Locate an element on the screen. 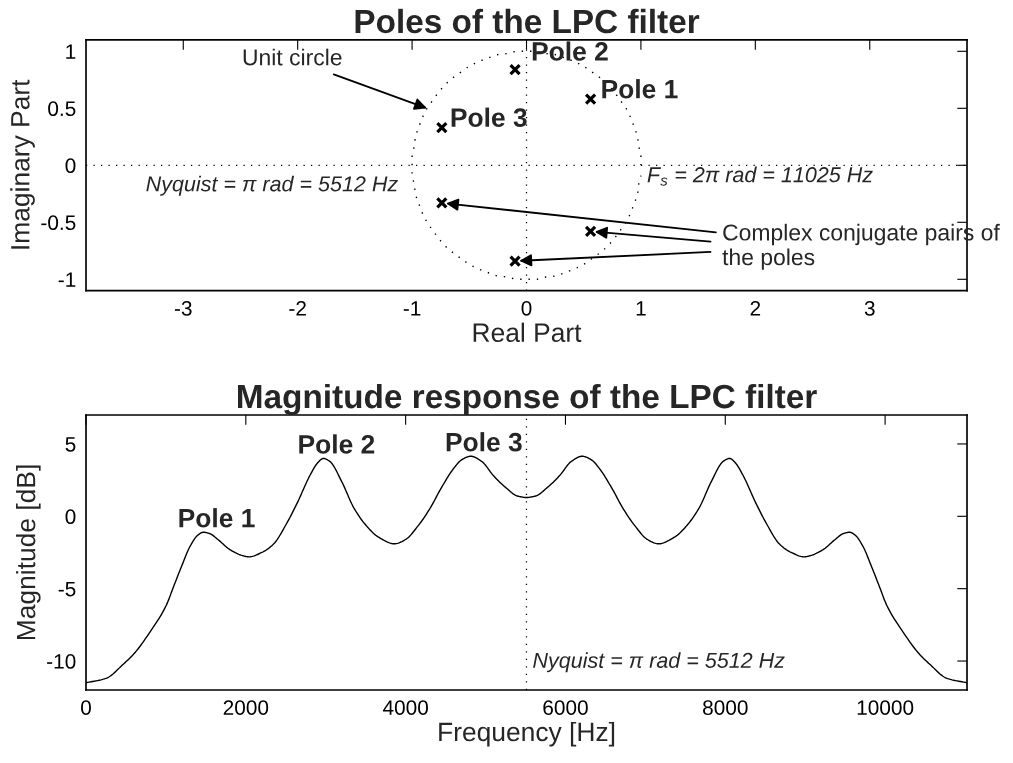 The width and height of the screenshot is (1013, 763). y-tick-label: -5 is located at coordinates (67, 589).